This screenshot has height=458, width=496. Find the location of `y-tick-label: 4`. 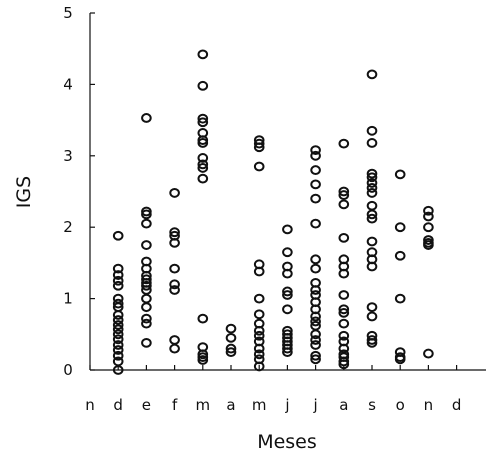

y-tick-label: 4 is located at coordinates (68, 84).